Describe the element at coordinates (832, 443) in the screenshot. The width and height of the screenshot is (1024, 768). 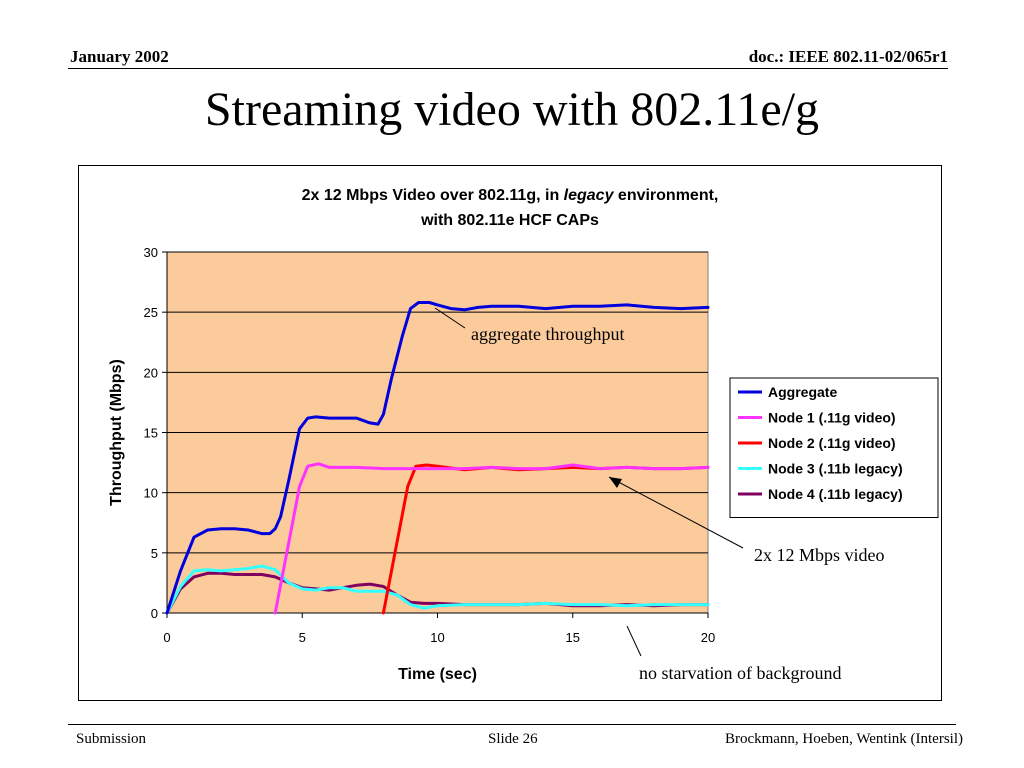
I see `legend-label: Node 2 (.11g video)` at that location.